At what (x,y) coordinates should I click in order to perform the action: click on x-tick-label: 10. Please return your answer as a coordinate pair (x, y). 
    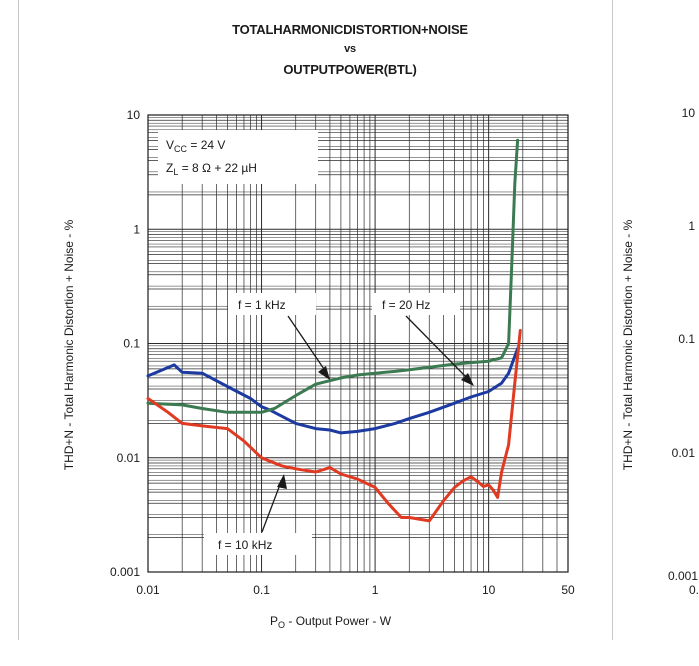
    Looking at the image, I should click on (489, 590).